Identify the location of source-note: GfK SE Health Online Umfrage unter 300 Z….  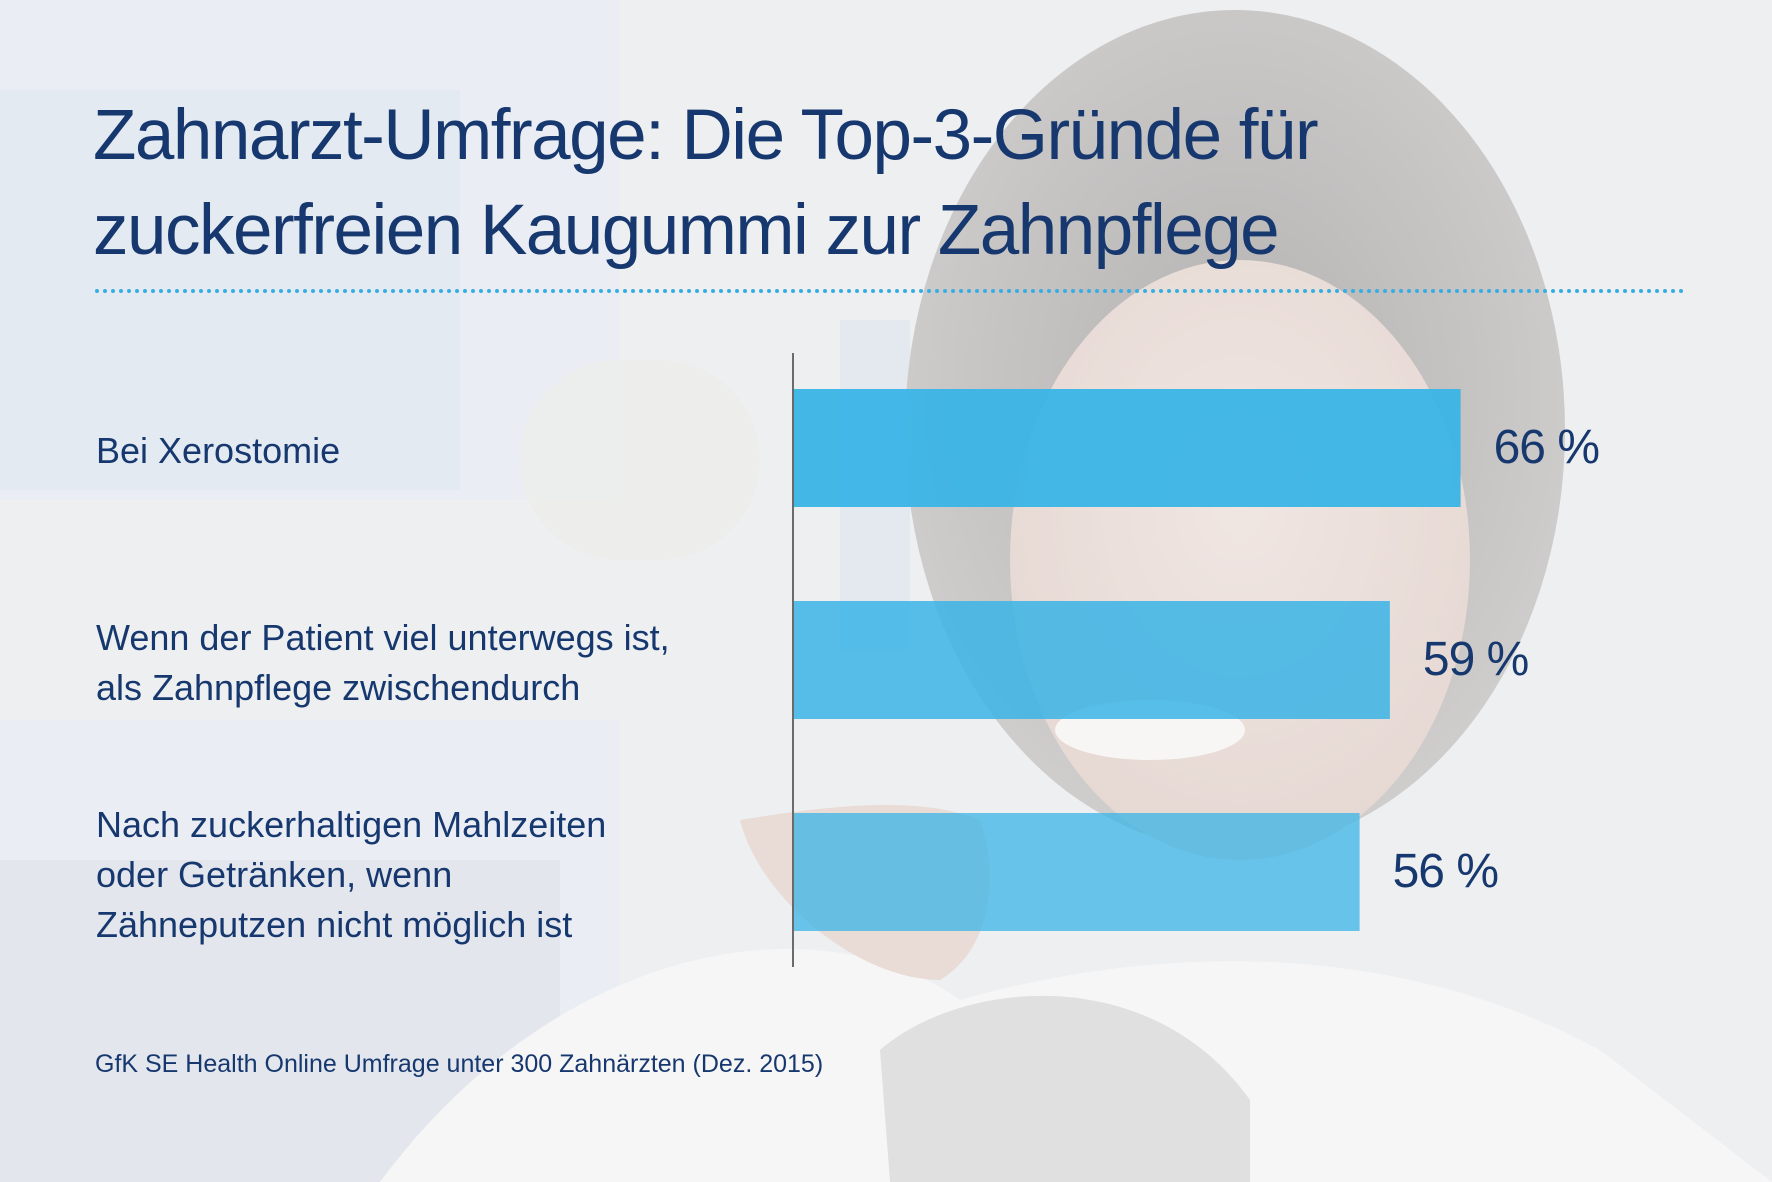
(459, 1064).